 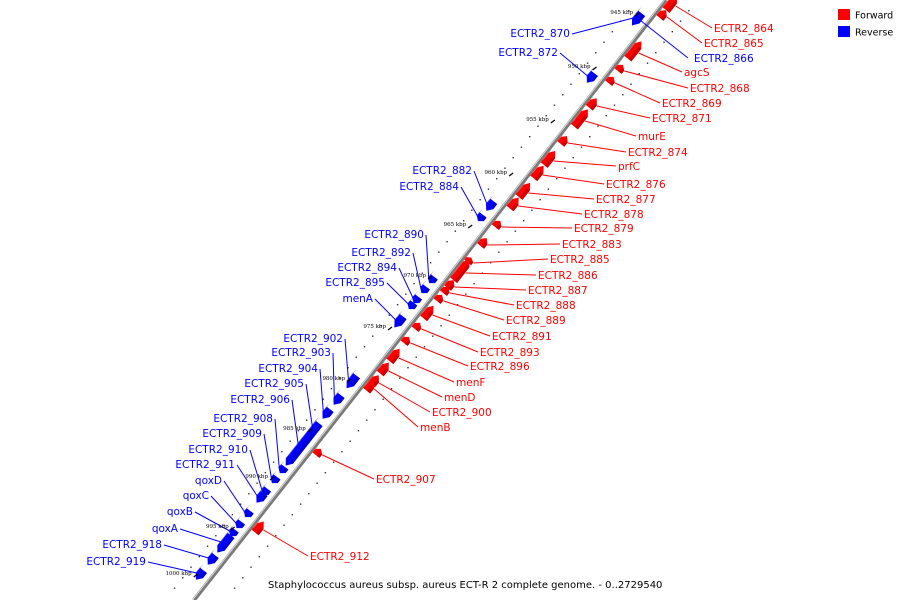 What do you see at coordinates (319, 455) in the screenshot?
I see `gene-ectr2-907-shade` at bounding box center [319, 455].